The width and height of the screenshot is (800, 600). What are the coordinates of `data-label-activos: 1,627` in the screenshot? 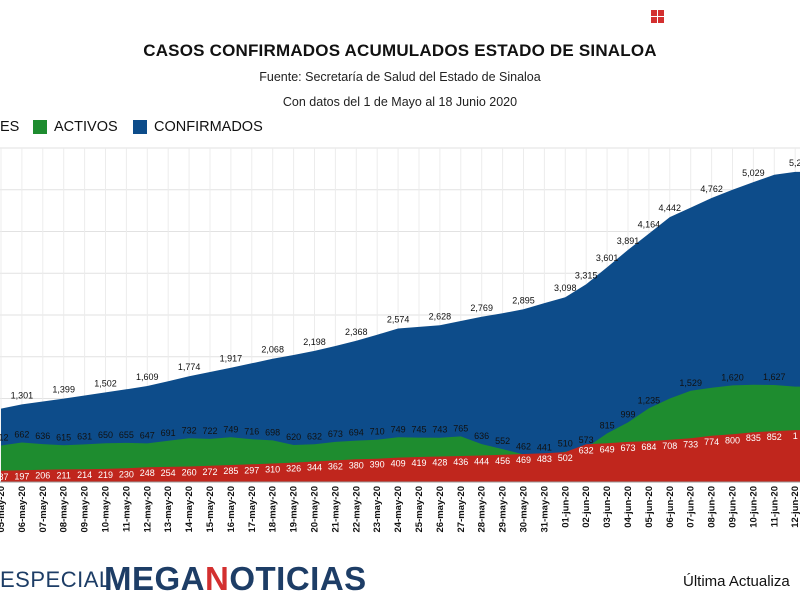 It's located at (774, 377).